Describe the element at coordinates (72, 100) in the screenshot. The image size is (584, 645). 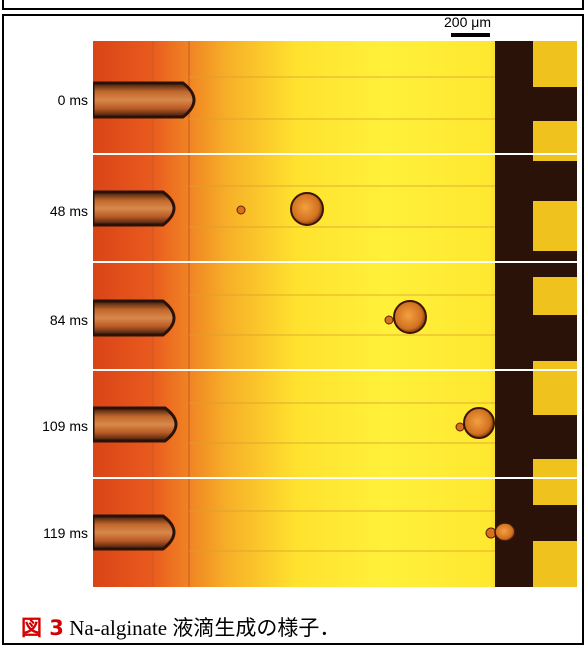
I see `frame-time-label: 0 ms` at that location.